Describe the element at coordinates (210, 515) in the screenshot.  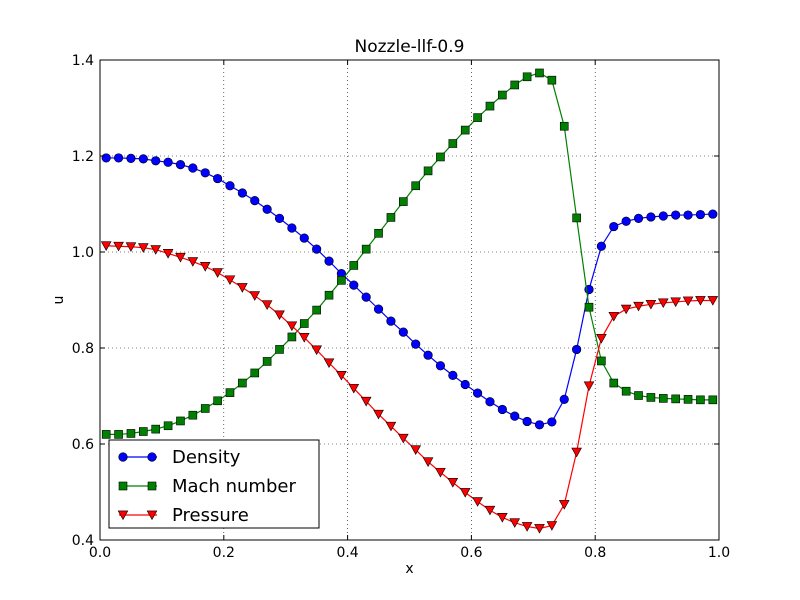
I see `legend-label: Pressure` at that location.